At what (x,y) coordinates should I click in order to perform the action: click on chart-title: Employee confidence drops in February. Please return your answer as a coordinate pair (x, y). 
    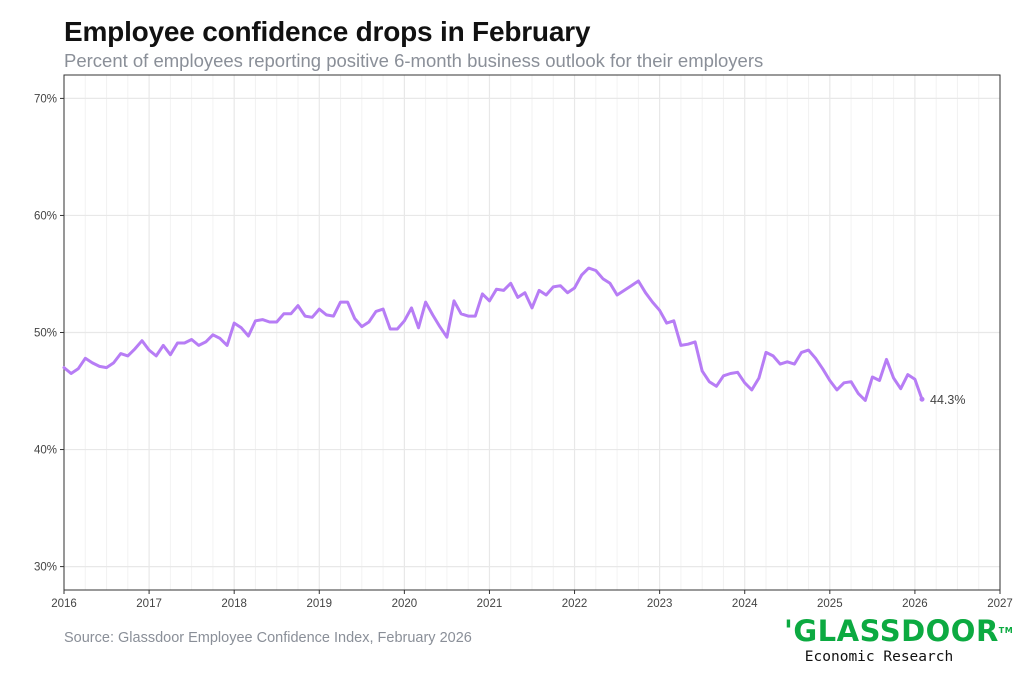
    Looking at the image, I should click on (327, 31).